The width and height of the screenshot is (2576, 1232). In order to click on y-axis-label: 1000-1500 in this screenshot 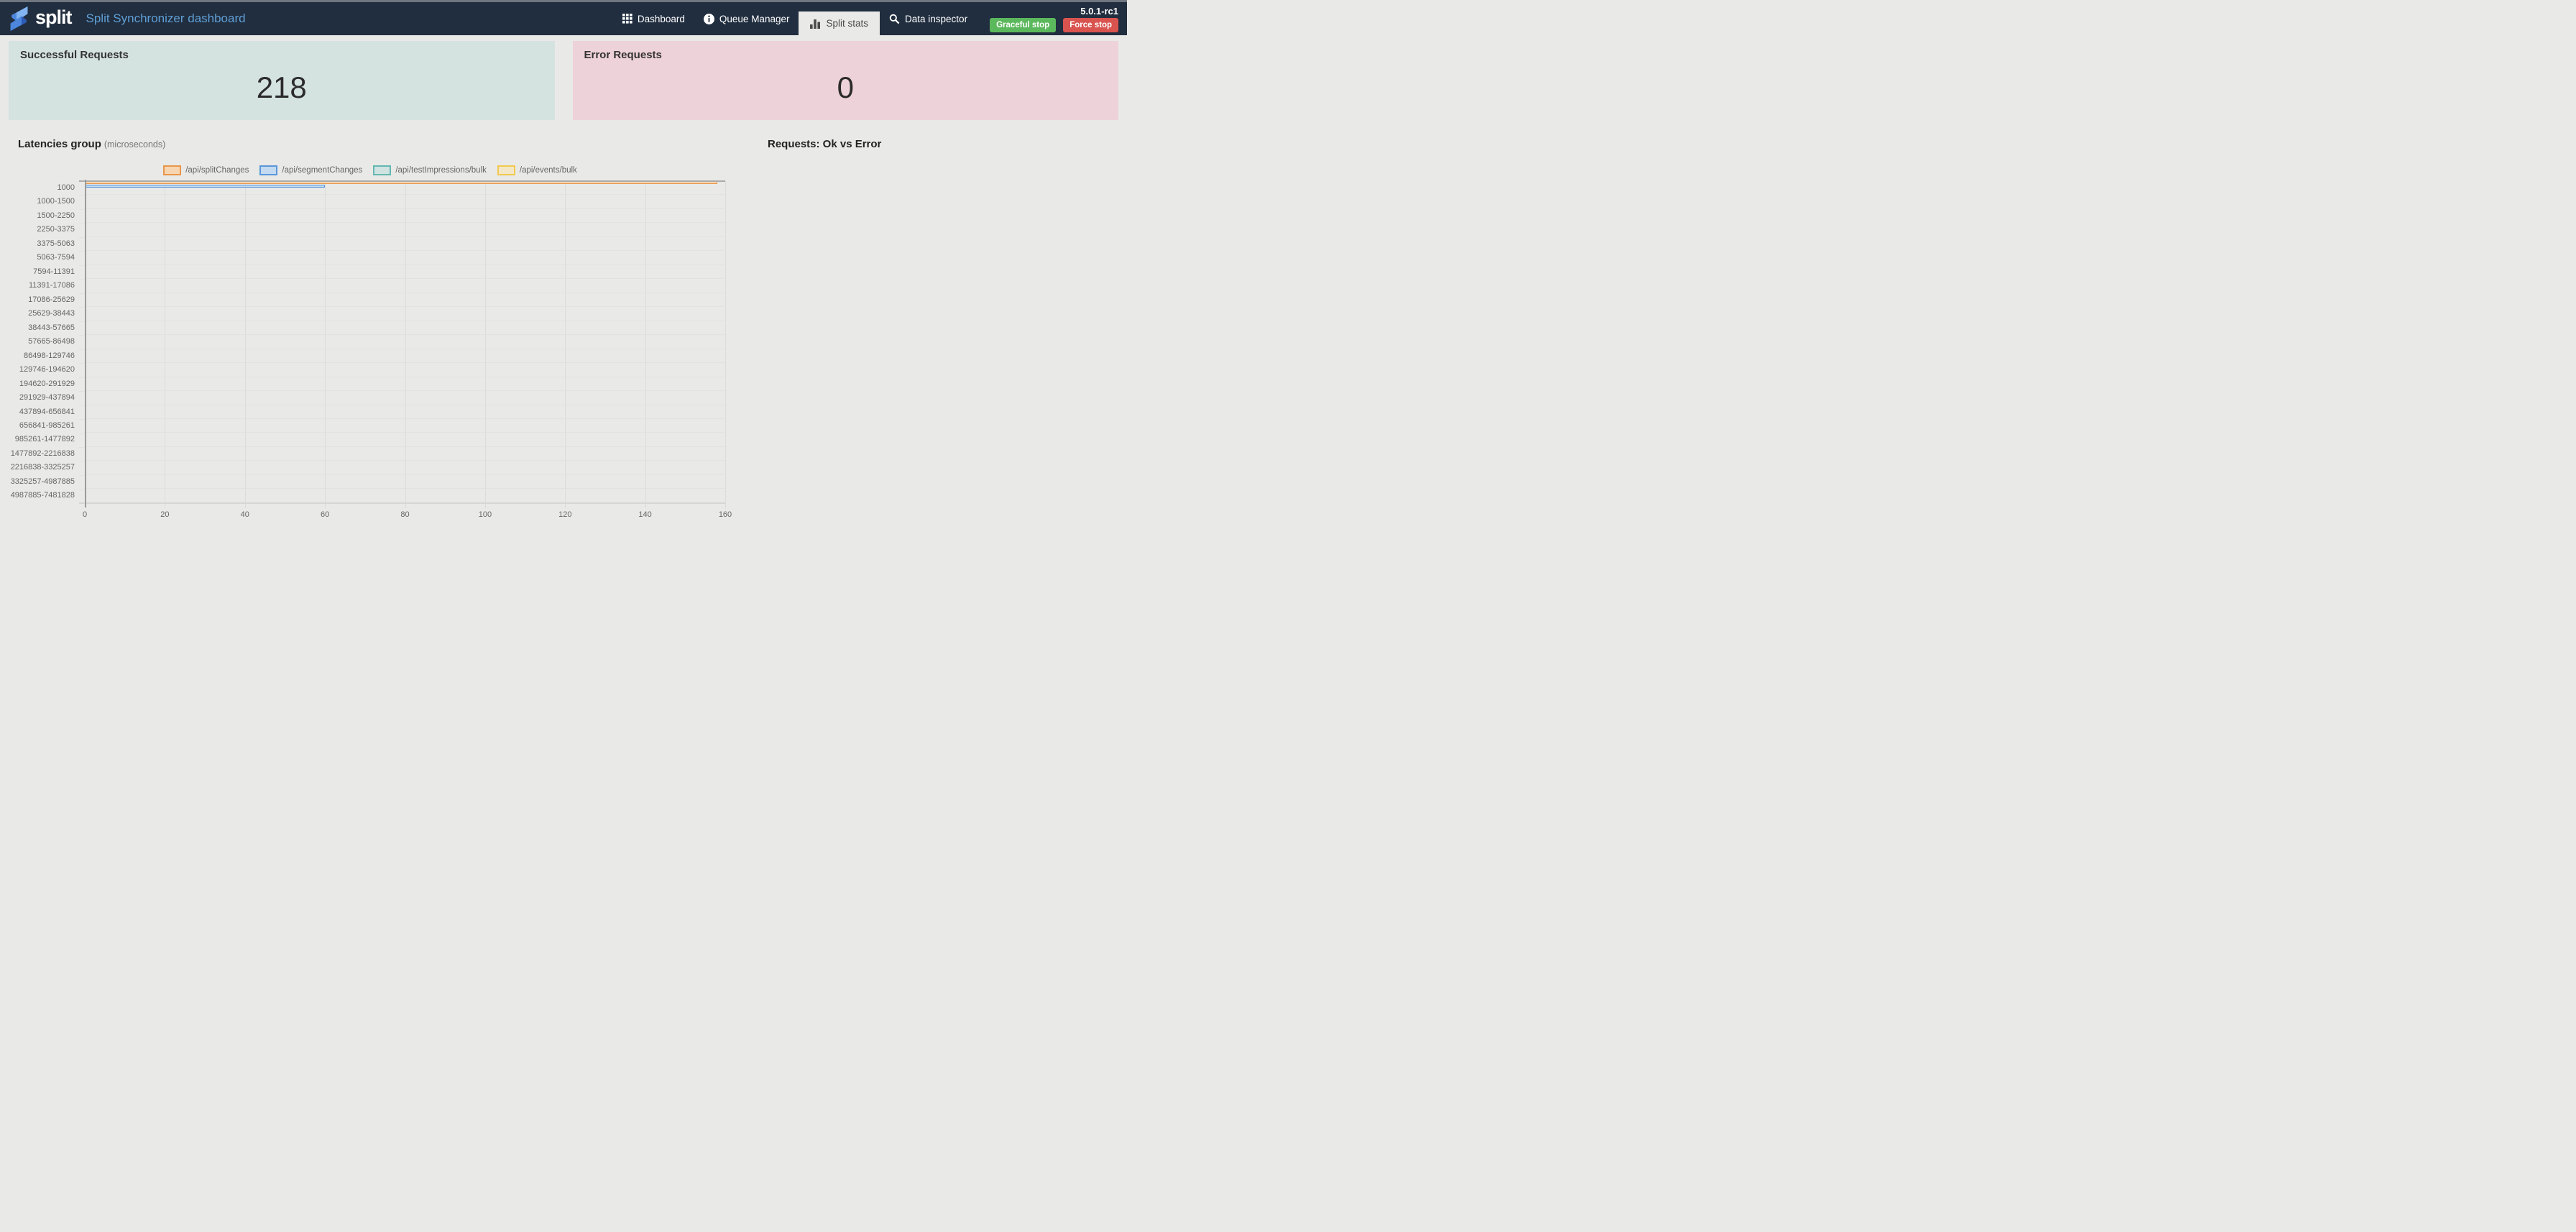, I will do `click(56, 201)`.